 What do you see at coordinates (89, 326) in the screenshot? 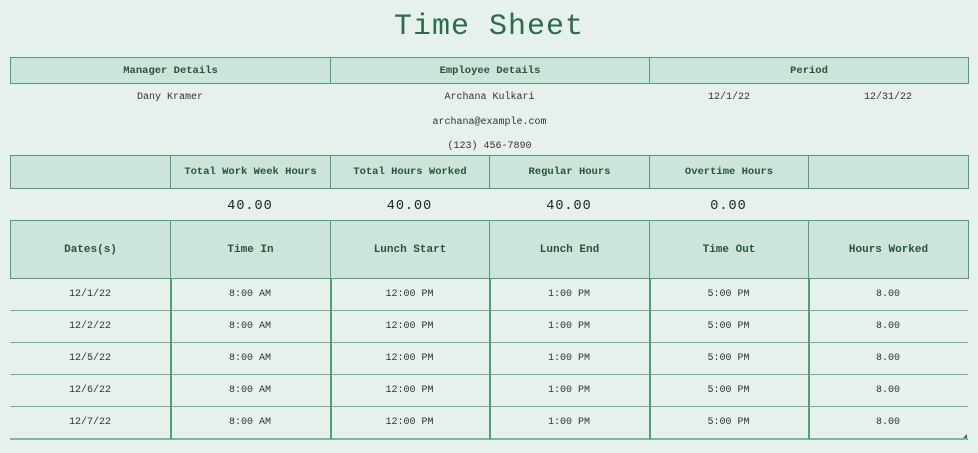
I see `table-cell: 12/2/22` at bounding box center [89, 326].